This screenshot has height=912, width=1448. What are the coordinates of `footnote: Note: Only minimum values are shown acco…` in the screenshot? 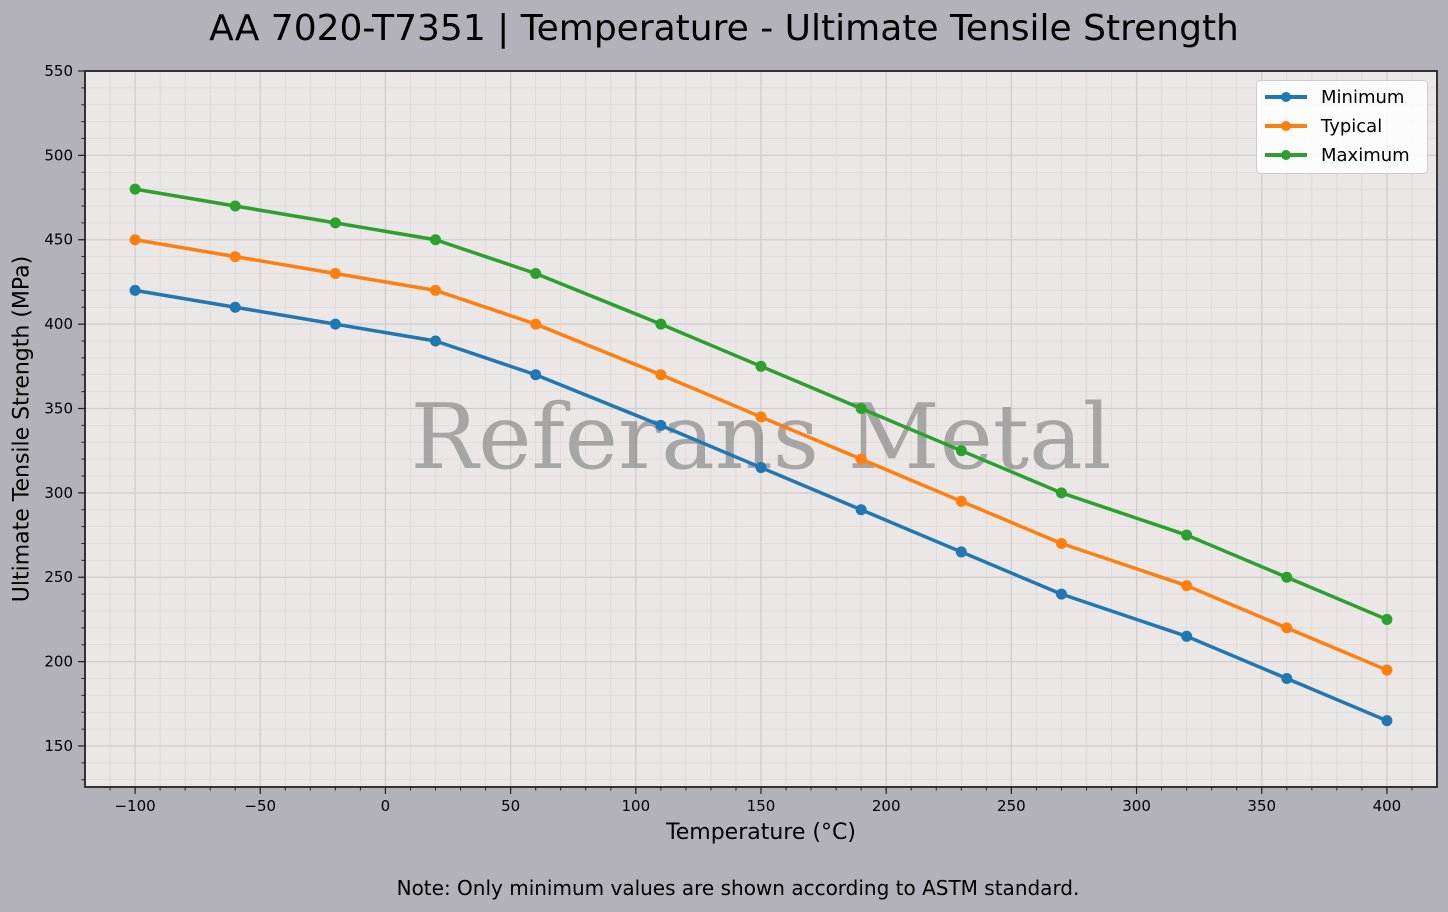 It's located at (738, 888).